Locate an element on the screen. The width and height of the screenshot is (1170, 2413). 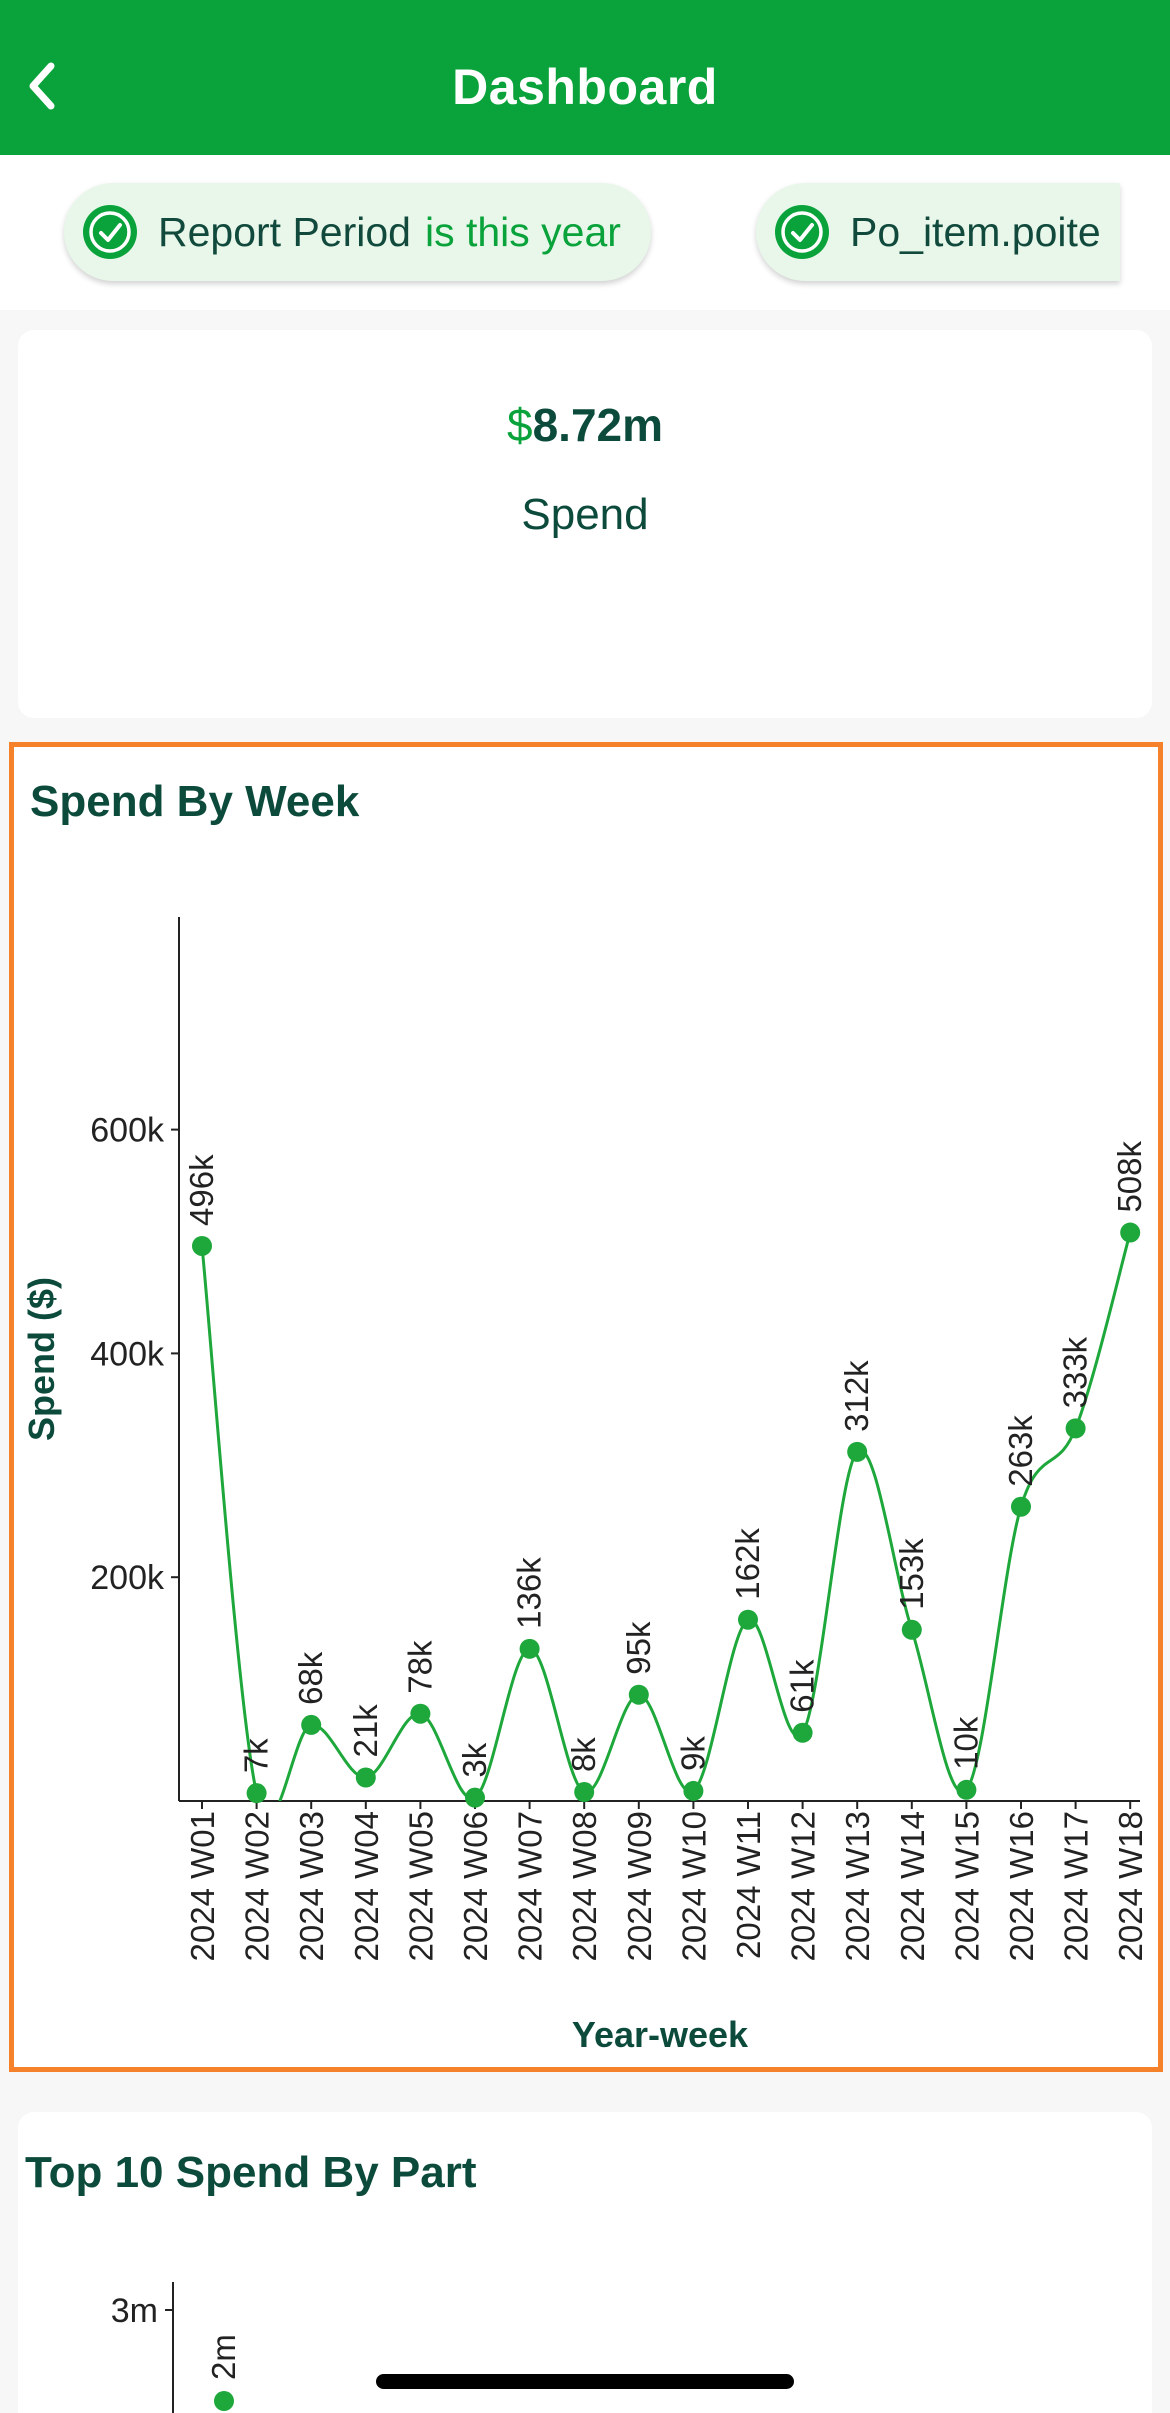
x-tick-label: 2024 W15 is located at coordinates (966, 1886).